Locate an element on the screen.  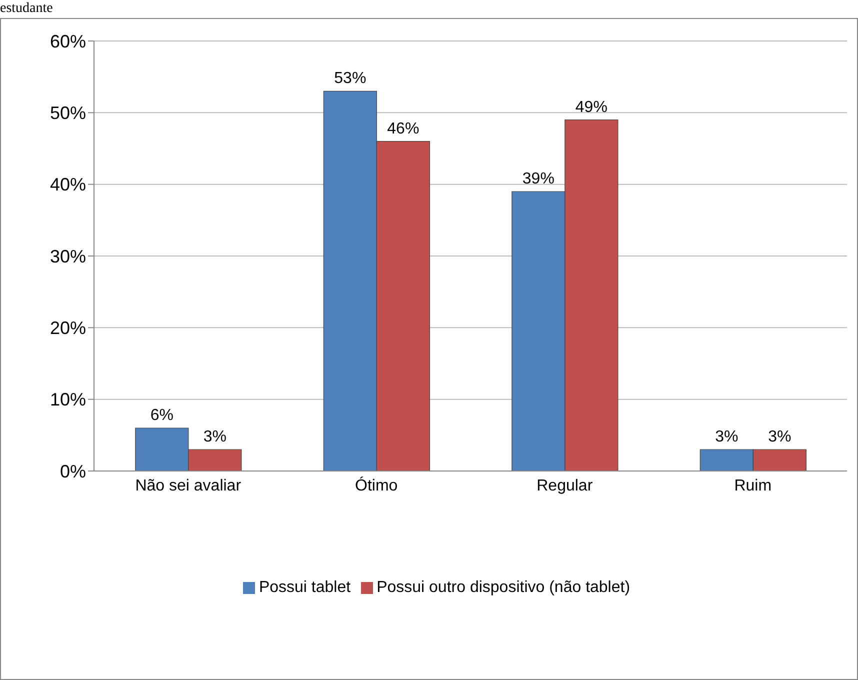
y-tick-label: 60% is located at coordinates (68, 41).